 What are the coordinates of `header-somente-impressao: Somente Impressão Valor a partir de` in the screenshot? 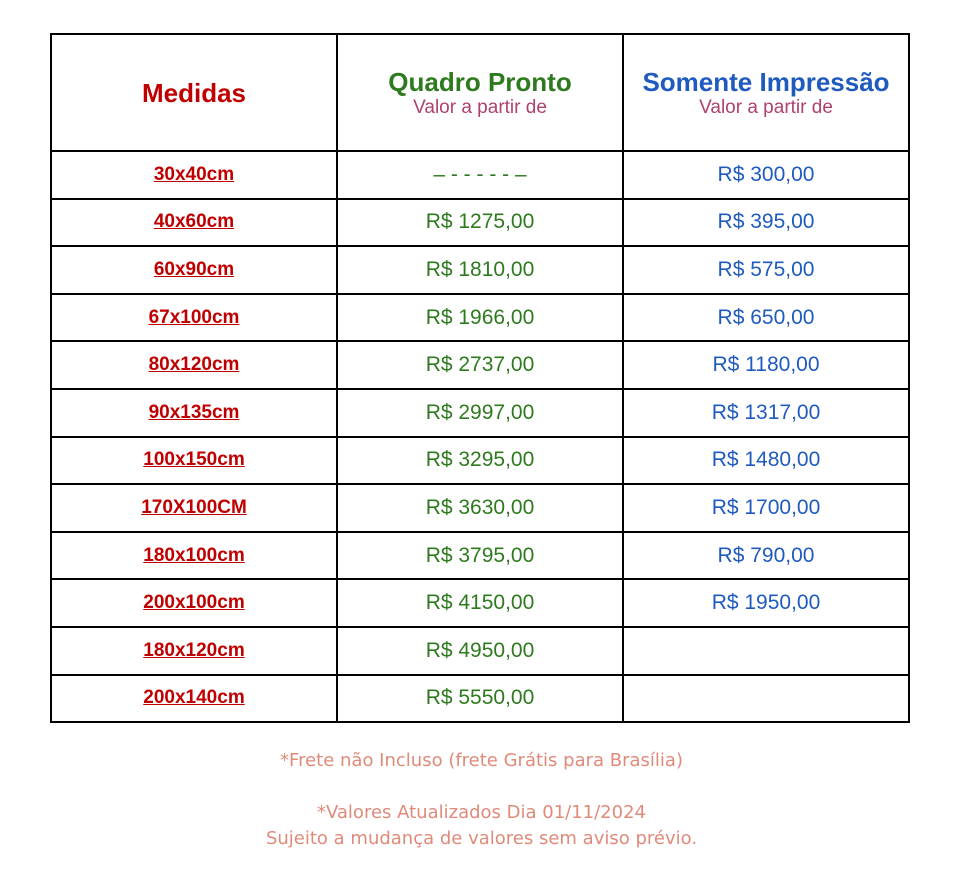 It's located at (766, 92).